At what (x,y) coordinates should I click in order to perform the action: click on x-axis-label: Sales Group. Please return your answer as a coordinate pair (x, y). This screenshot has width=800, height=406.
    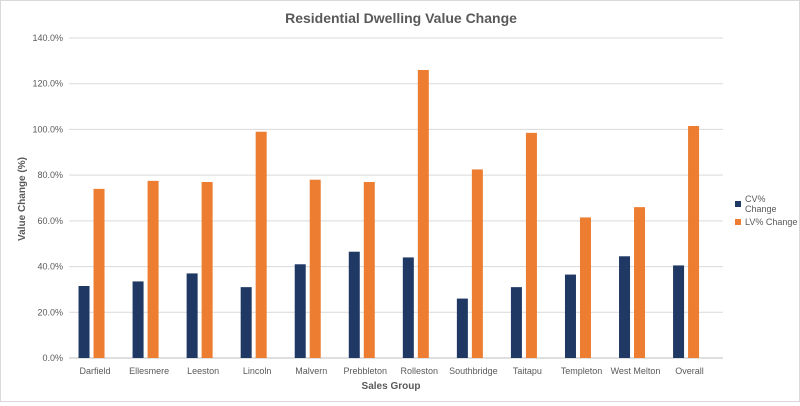
    Looking at the image, I should click on (391, 386).